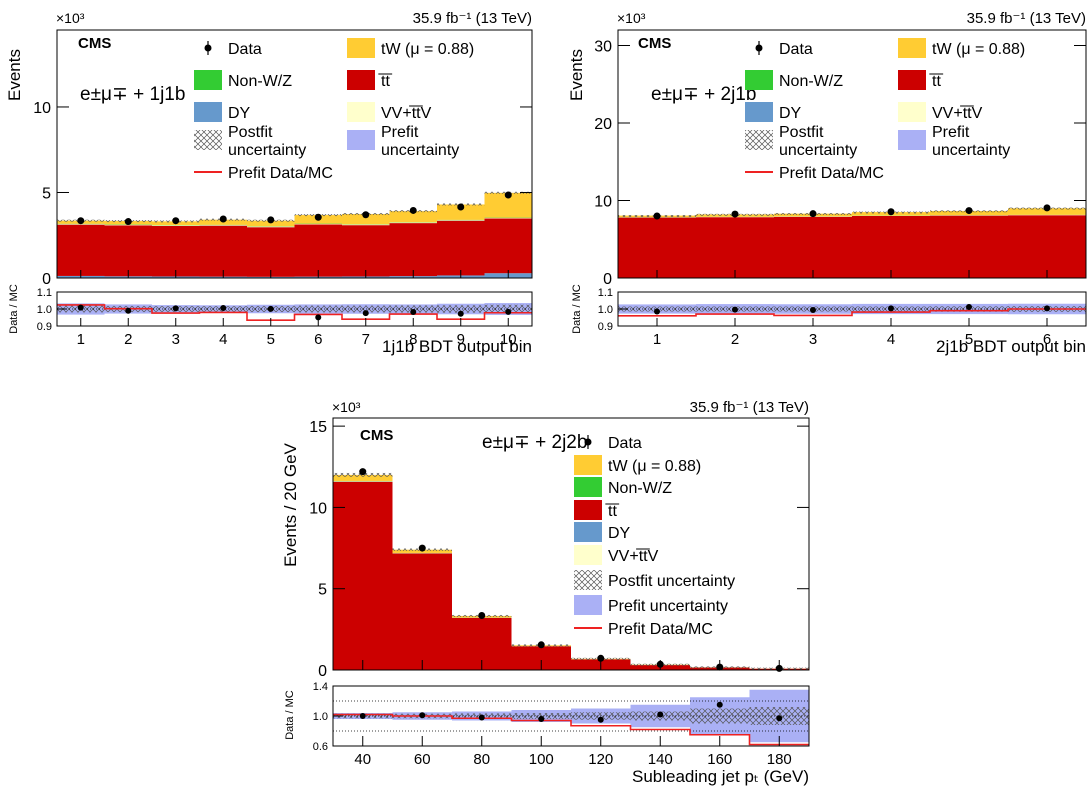 The width and height of the screenshot is (1089, 788). I want to click on legend-ttbar-label: t̅t̅, so click(385, 81).